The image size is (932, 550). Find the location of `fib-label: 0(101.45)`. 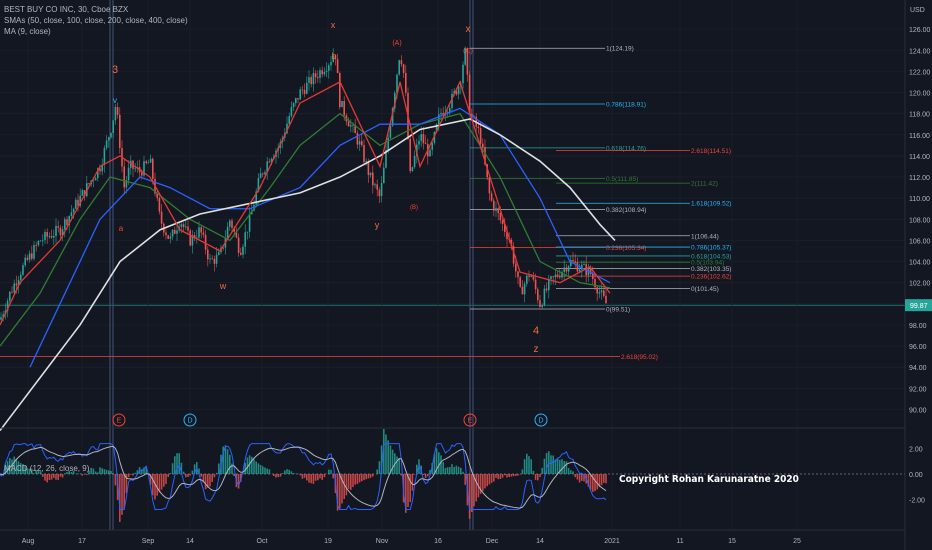

fib-label: 0(101.45) is located at coordinates (705, 289).